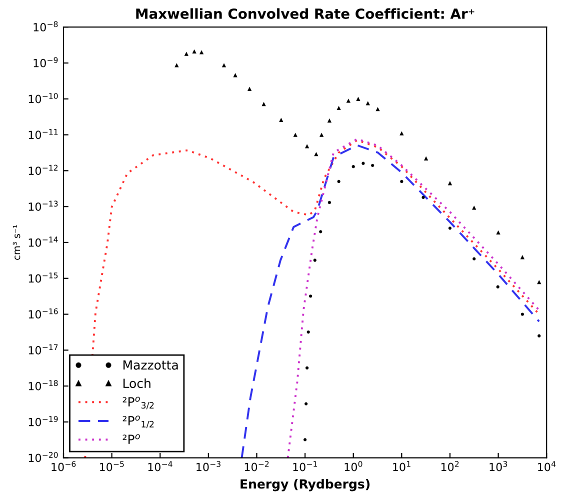  What do you see at coordinates (43, 205) in the screenshot?
I see `y-tick-label: 10$^{−13}$` at bounding box center [43, 205].